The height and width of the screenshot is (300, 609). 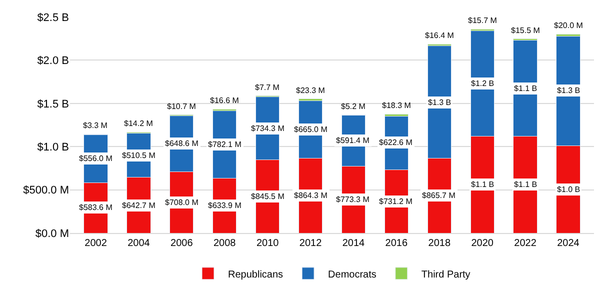 I want to click on data-label: $865.7 M, so click(x=439, y=195).